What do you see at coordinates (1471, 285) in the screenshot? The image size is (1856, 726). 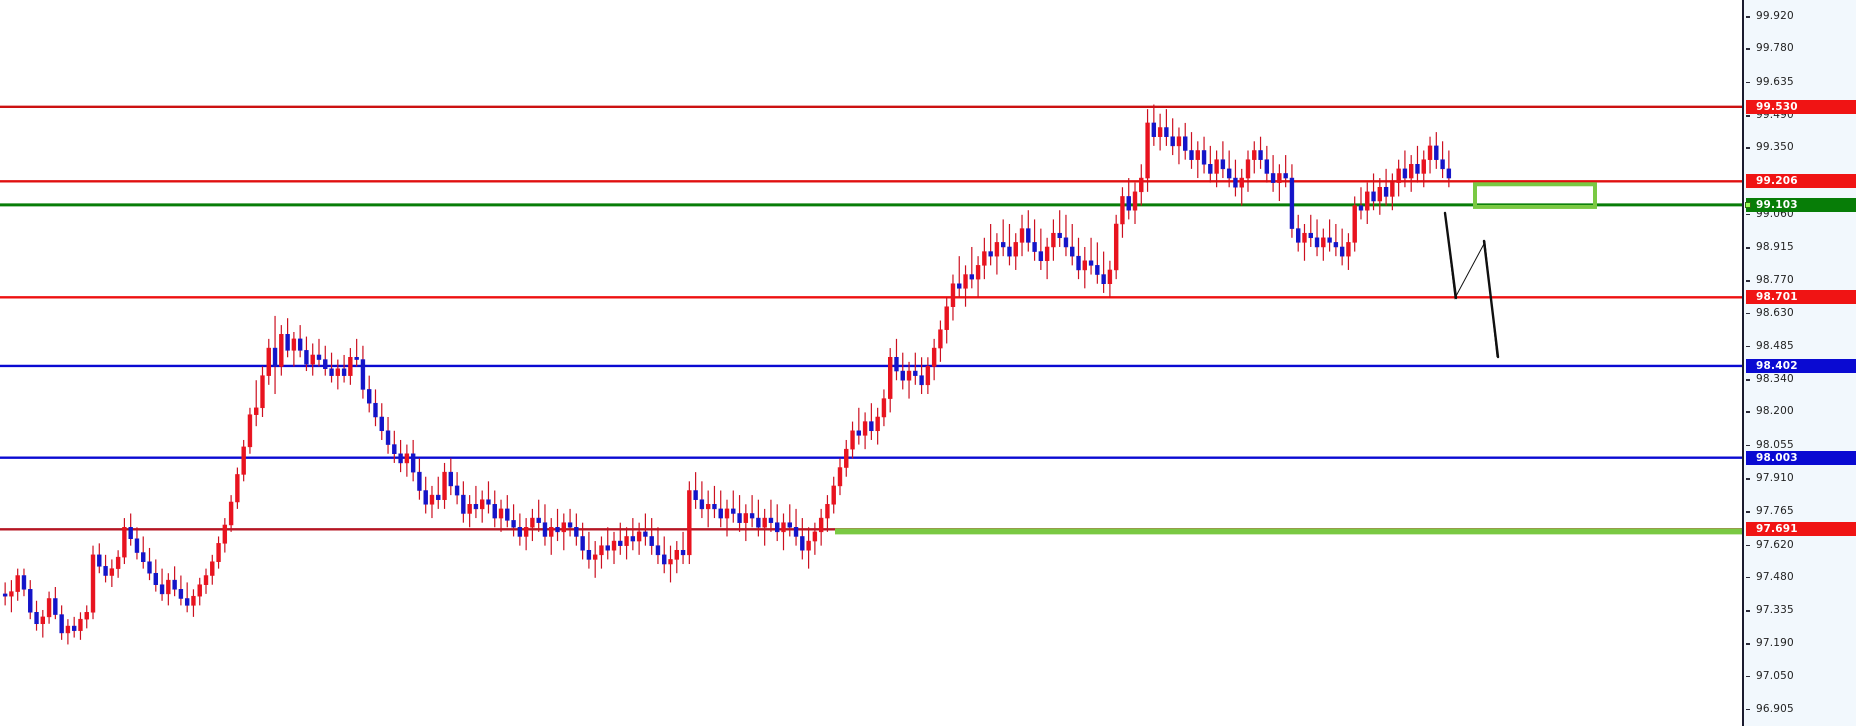 I see `price-projection-zigzag` at bounding box center [1471, 285].